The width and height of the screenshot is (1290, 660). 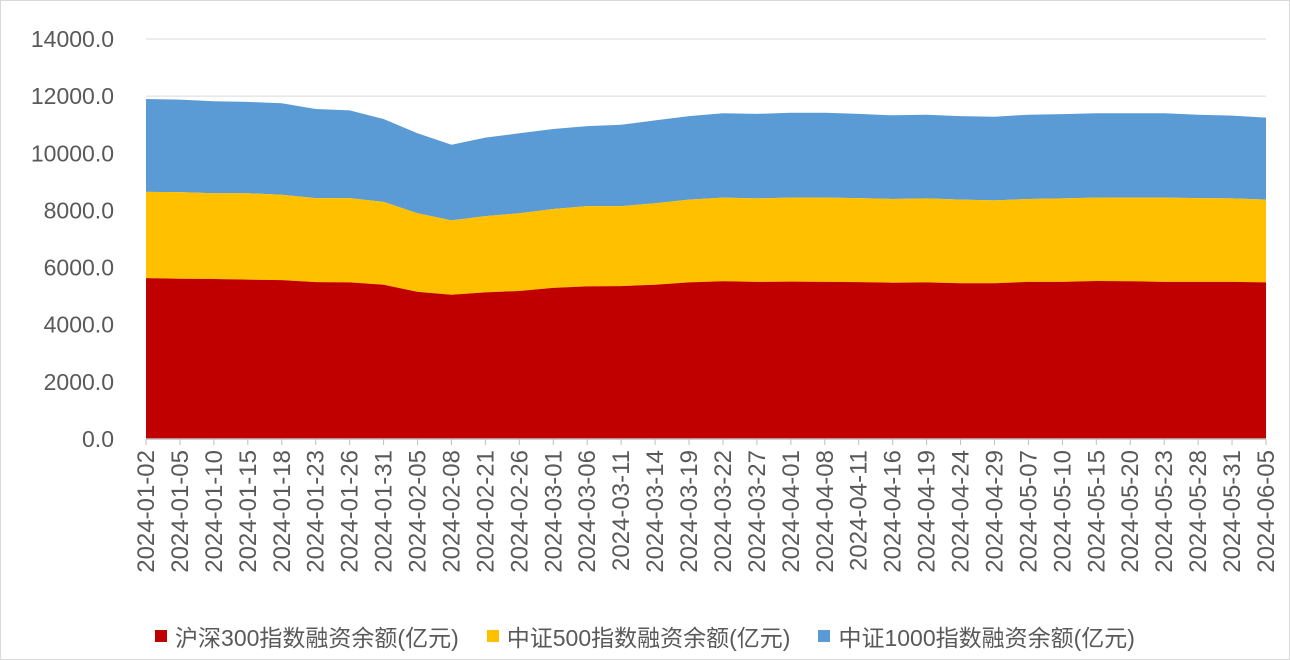 I want to click on x-tick-label: 2024-03-19, so click(x=689, y=511).